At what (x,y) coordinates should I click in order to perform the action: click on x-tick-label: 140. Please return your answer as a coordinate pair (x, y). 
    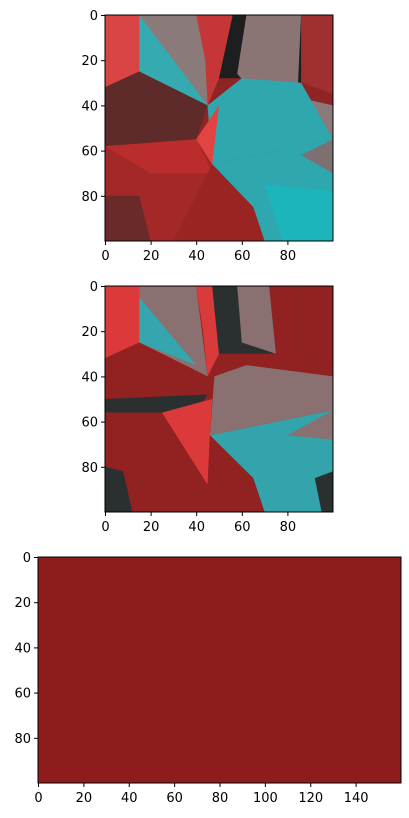
    Looking at the image, I should click on (356, 798).